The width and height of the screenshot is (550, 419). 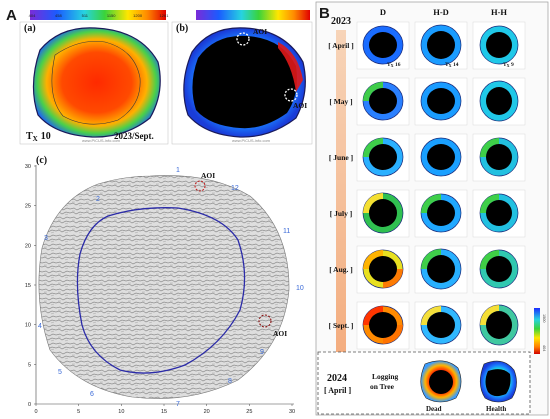 What do you see at coordinates (111, 15) in the screenshot?
I see `colorbar-a-tick: 1150` at bounding box center [111, 15].